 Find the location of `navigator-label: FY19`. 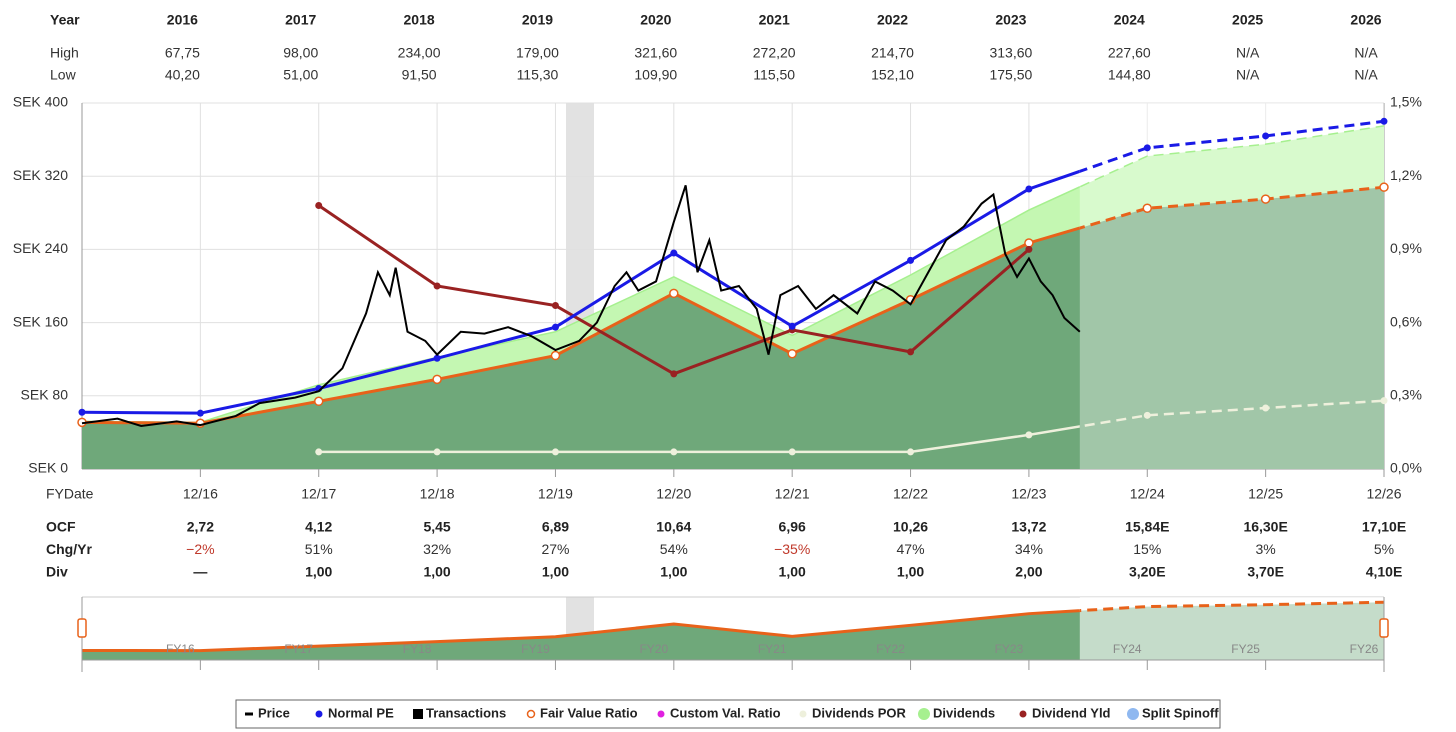

navigator-label: FY19 is located at coordinates (535, 649).